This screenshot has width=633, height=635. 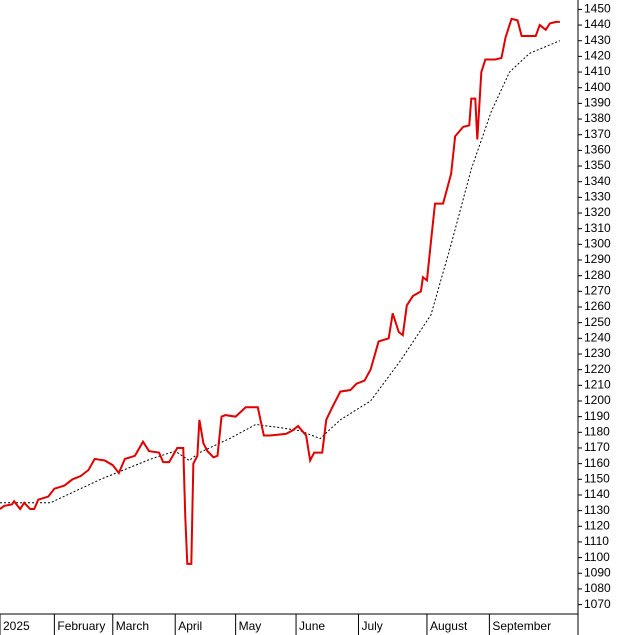 I want to click on y-tick-label: 1110, so click(x=596, y=541).